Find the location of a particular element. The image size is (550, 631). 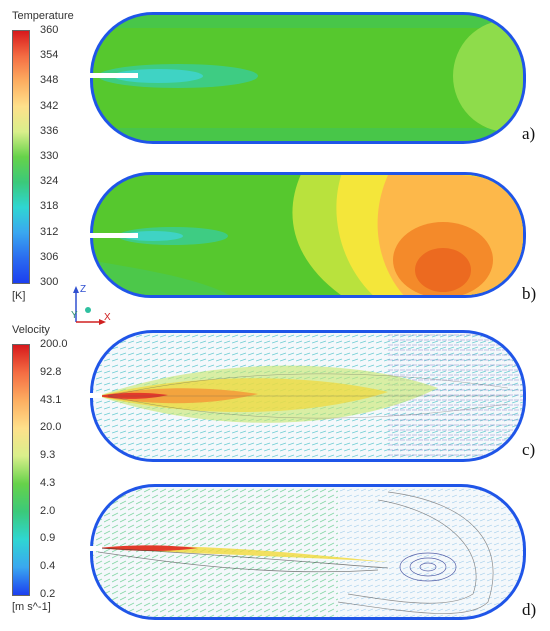

temperature-colorbar is located at coordinates (21, 157).